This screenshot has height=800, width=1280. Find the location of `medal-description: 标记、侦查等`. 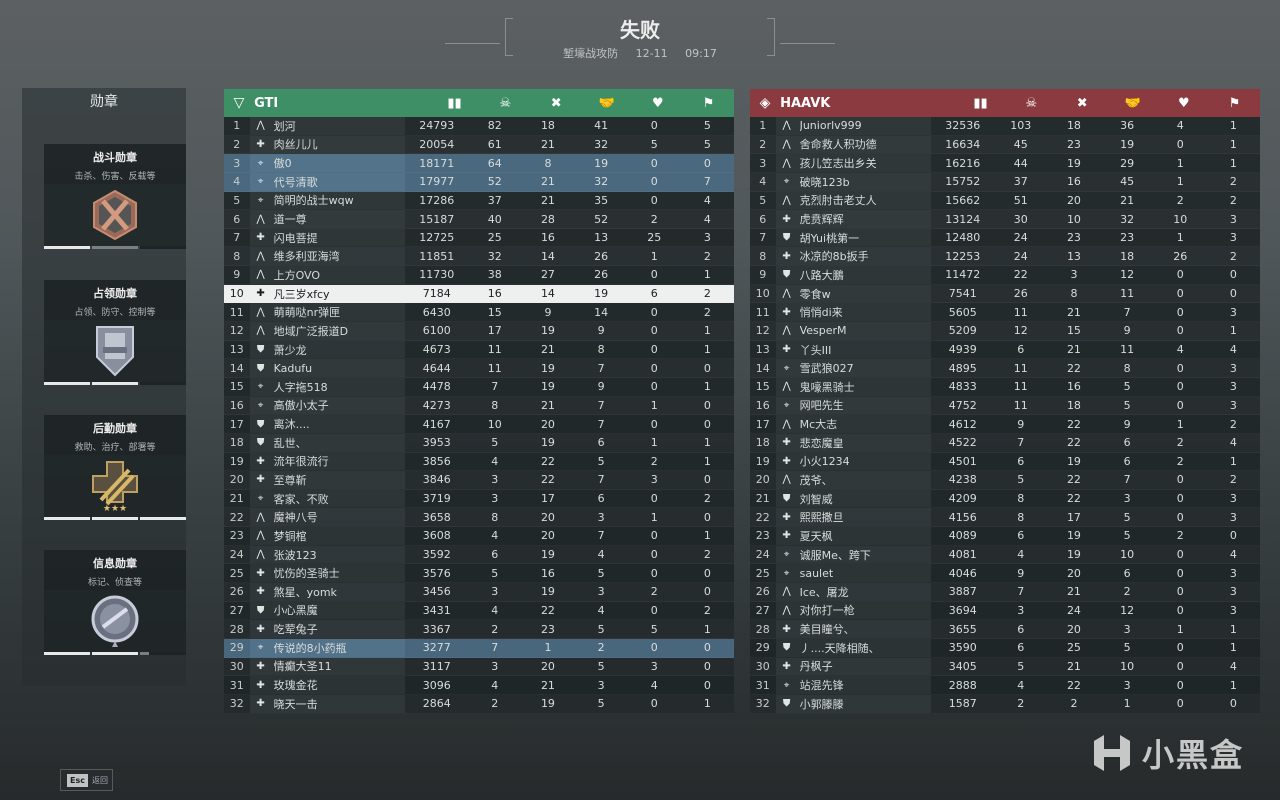

medal-description: 标记、侦查等 is located at coordinates (114, 583).